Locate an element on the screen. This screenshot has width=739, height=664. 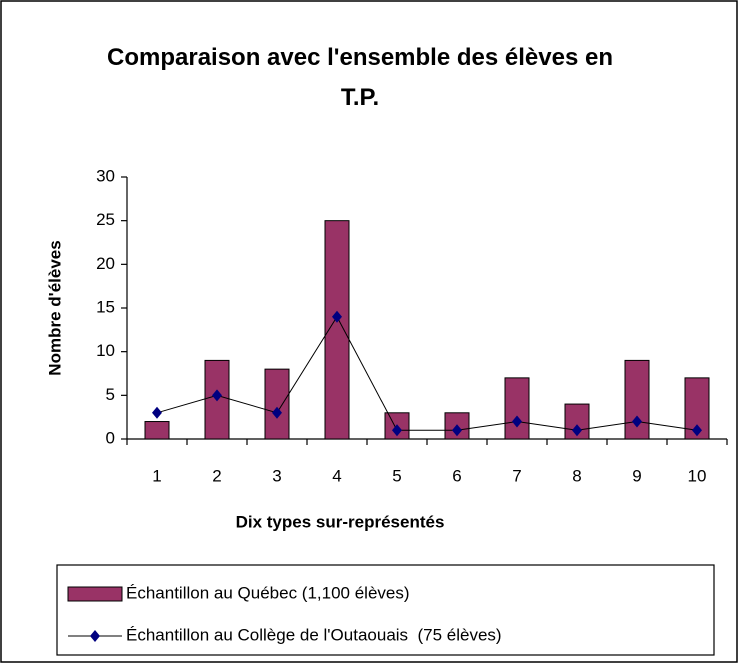
legend-box is located at coordinates (385, 610).